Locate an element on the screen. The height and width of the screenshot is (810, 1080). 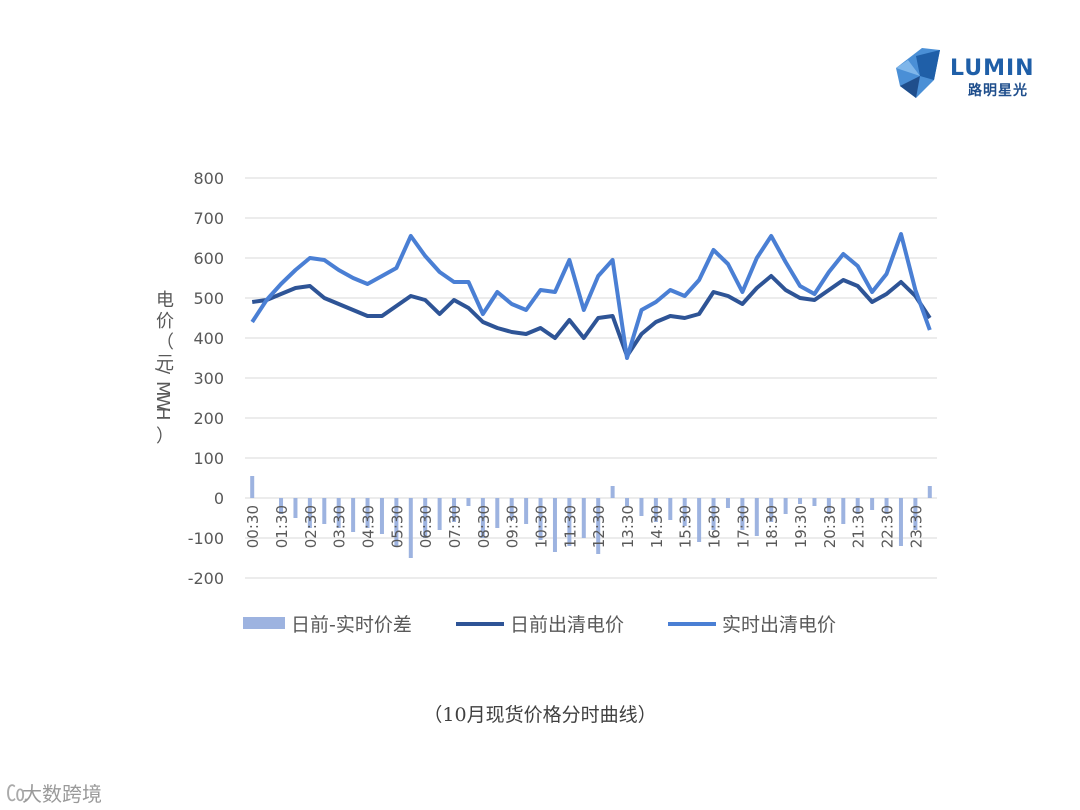
x-tick-label: 07:30 is located at coordinates (455, 526).